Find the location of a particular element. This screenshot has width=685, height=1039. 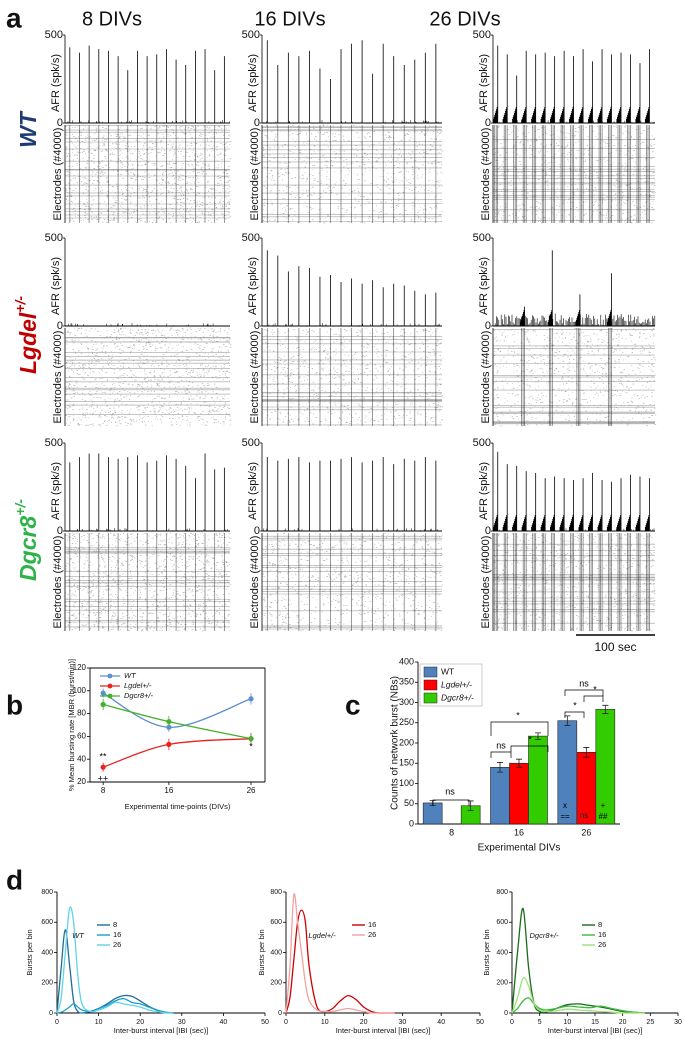

legend-title: Dgcr8+/- is located at coordinates (544, 935).